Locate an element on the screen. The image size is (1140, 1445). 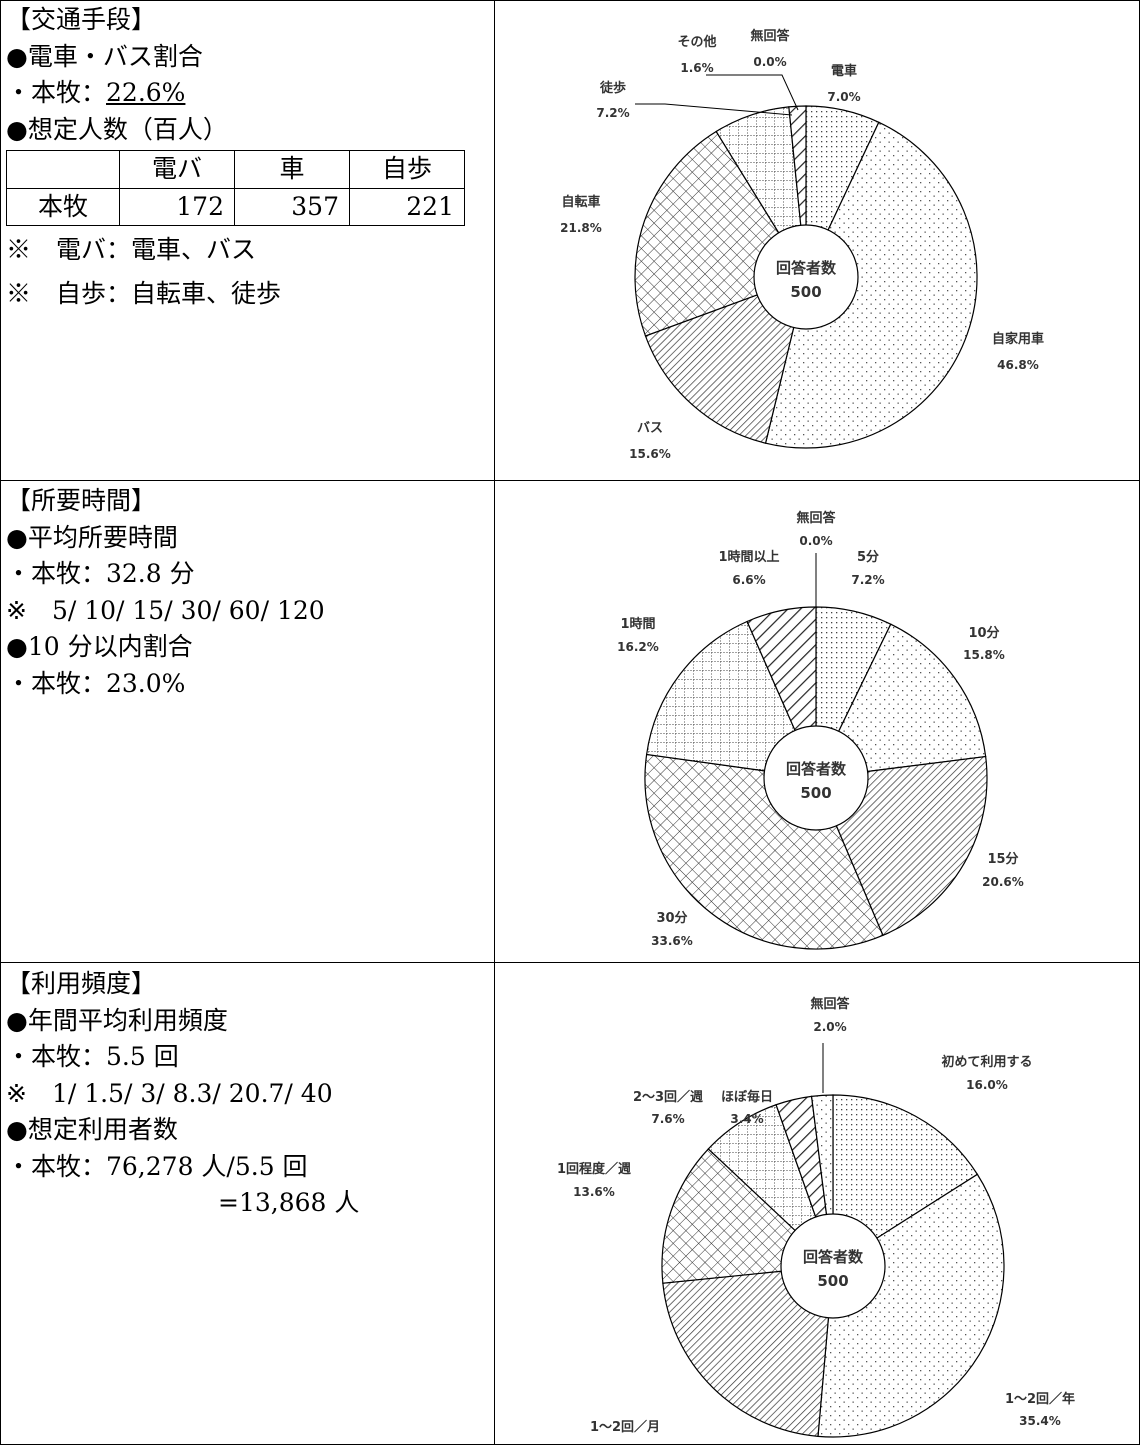
value-line-continued: =13,868 人 is located at coordinates (289, 1202).